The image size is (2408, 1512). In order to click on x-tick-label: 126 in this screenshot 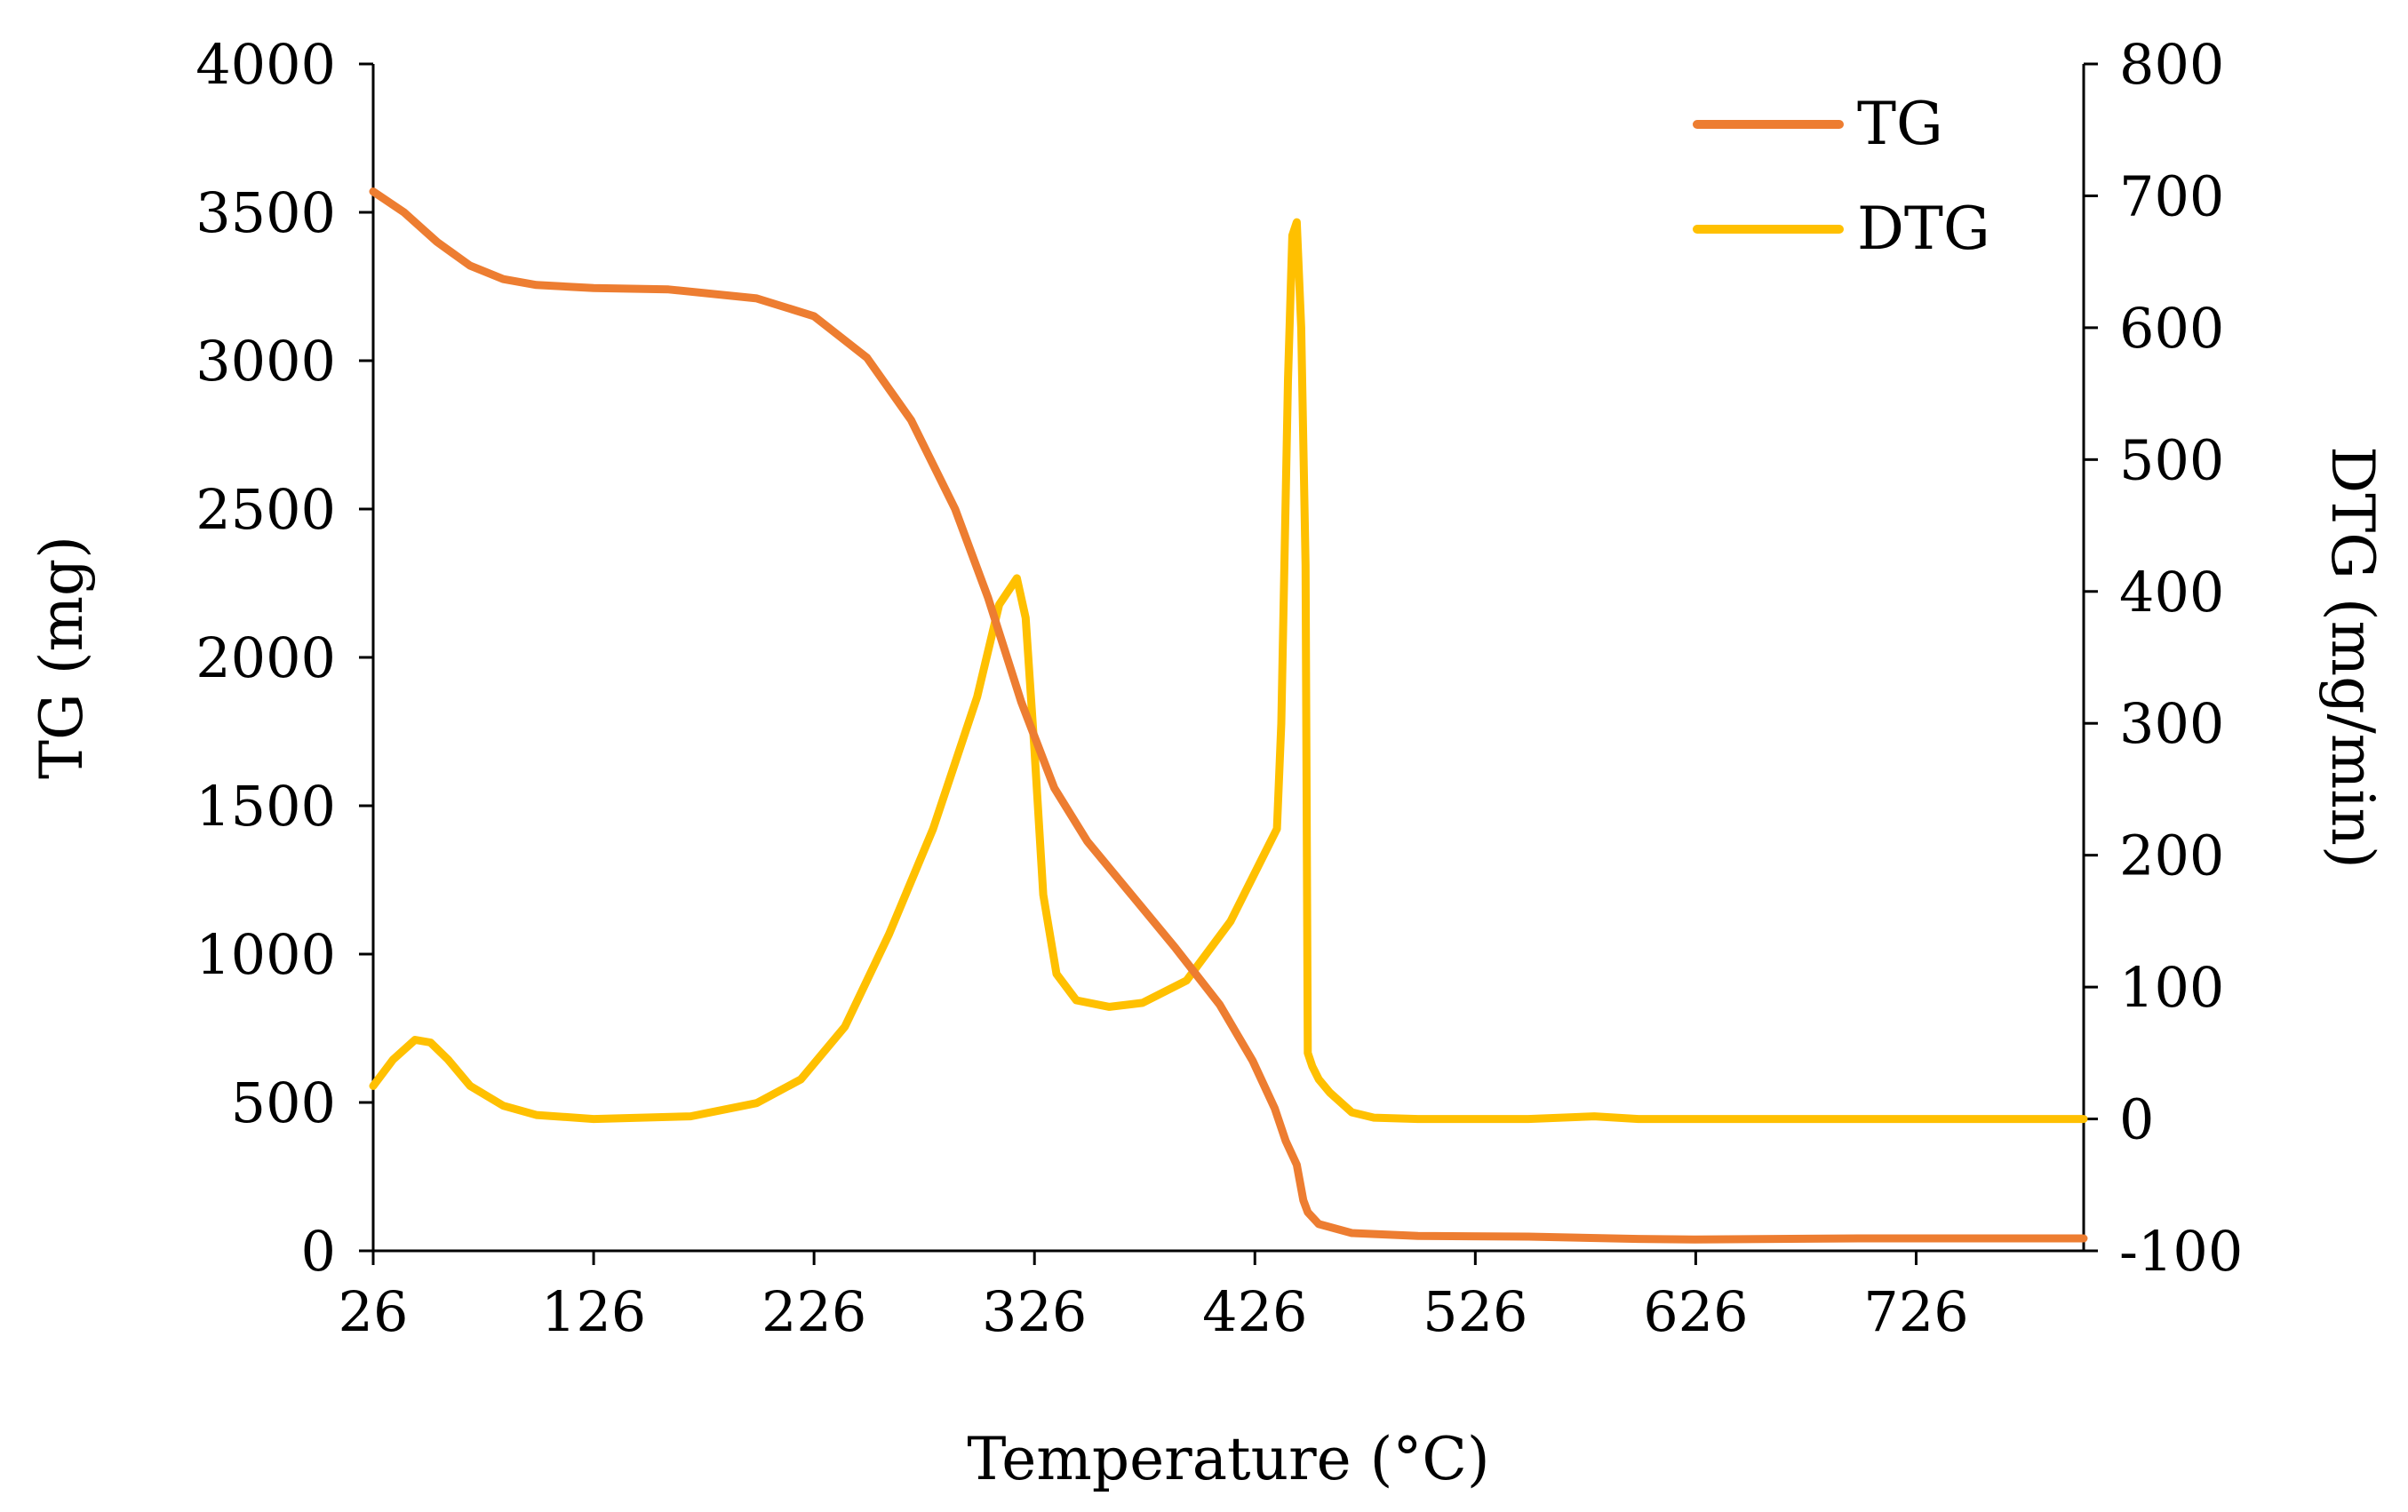, I will do `click(593, 1311)`.